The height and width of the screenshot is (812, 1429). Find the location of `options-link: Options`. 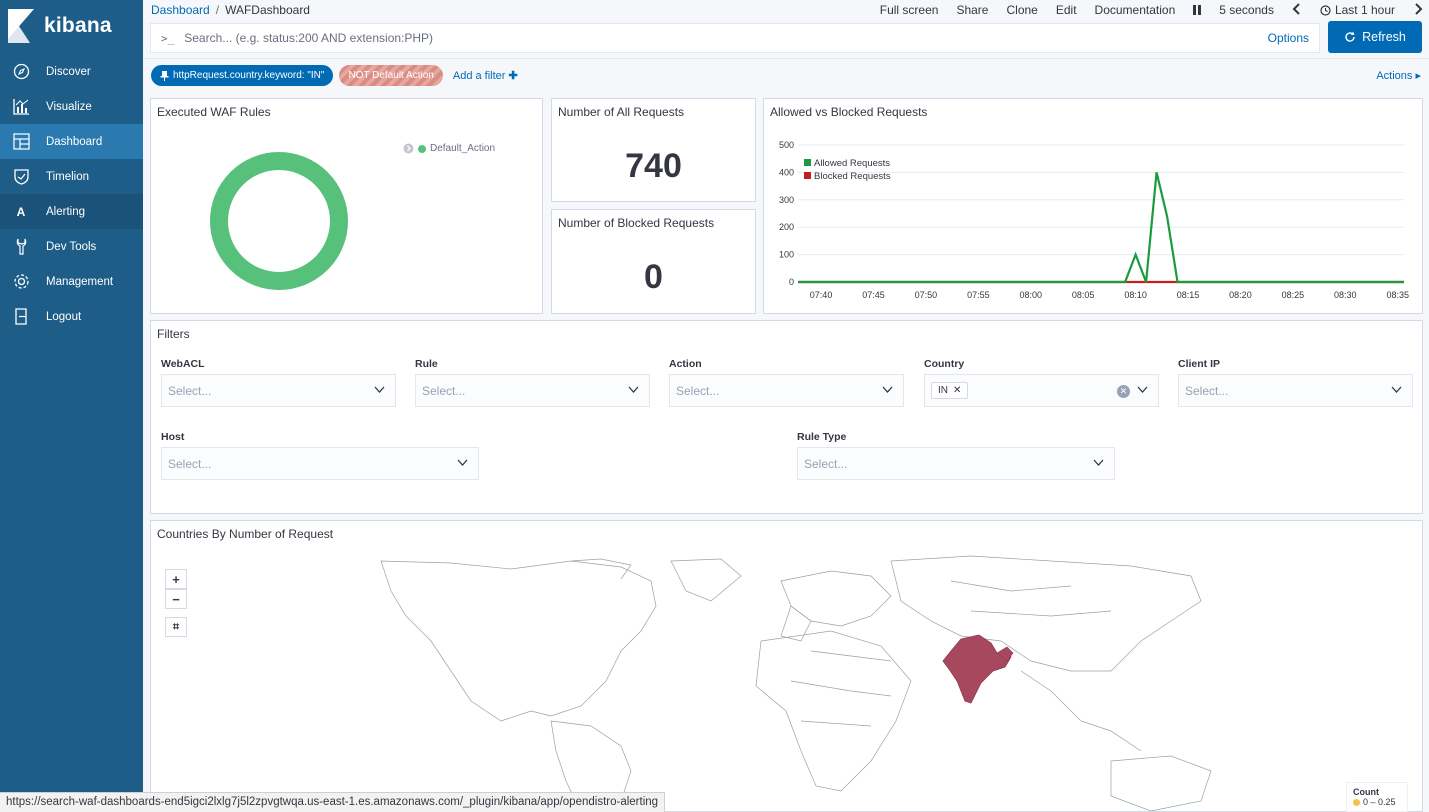

options-link: Options is located at coordinates (1288, 38).